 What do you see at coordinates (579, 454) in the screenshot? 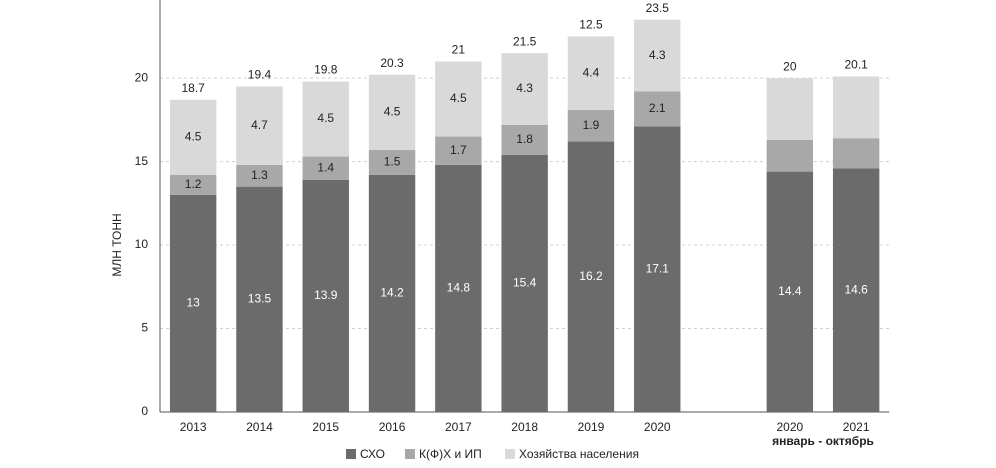
I see `legend-label: Хозяйства населения` at bounding box center [579, 454].